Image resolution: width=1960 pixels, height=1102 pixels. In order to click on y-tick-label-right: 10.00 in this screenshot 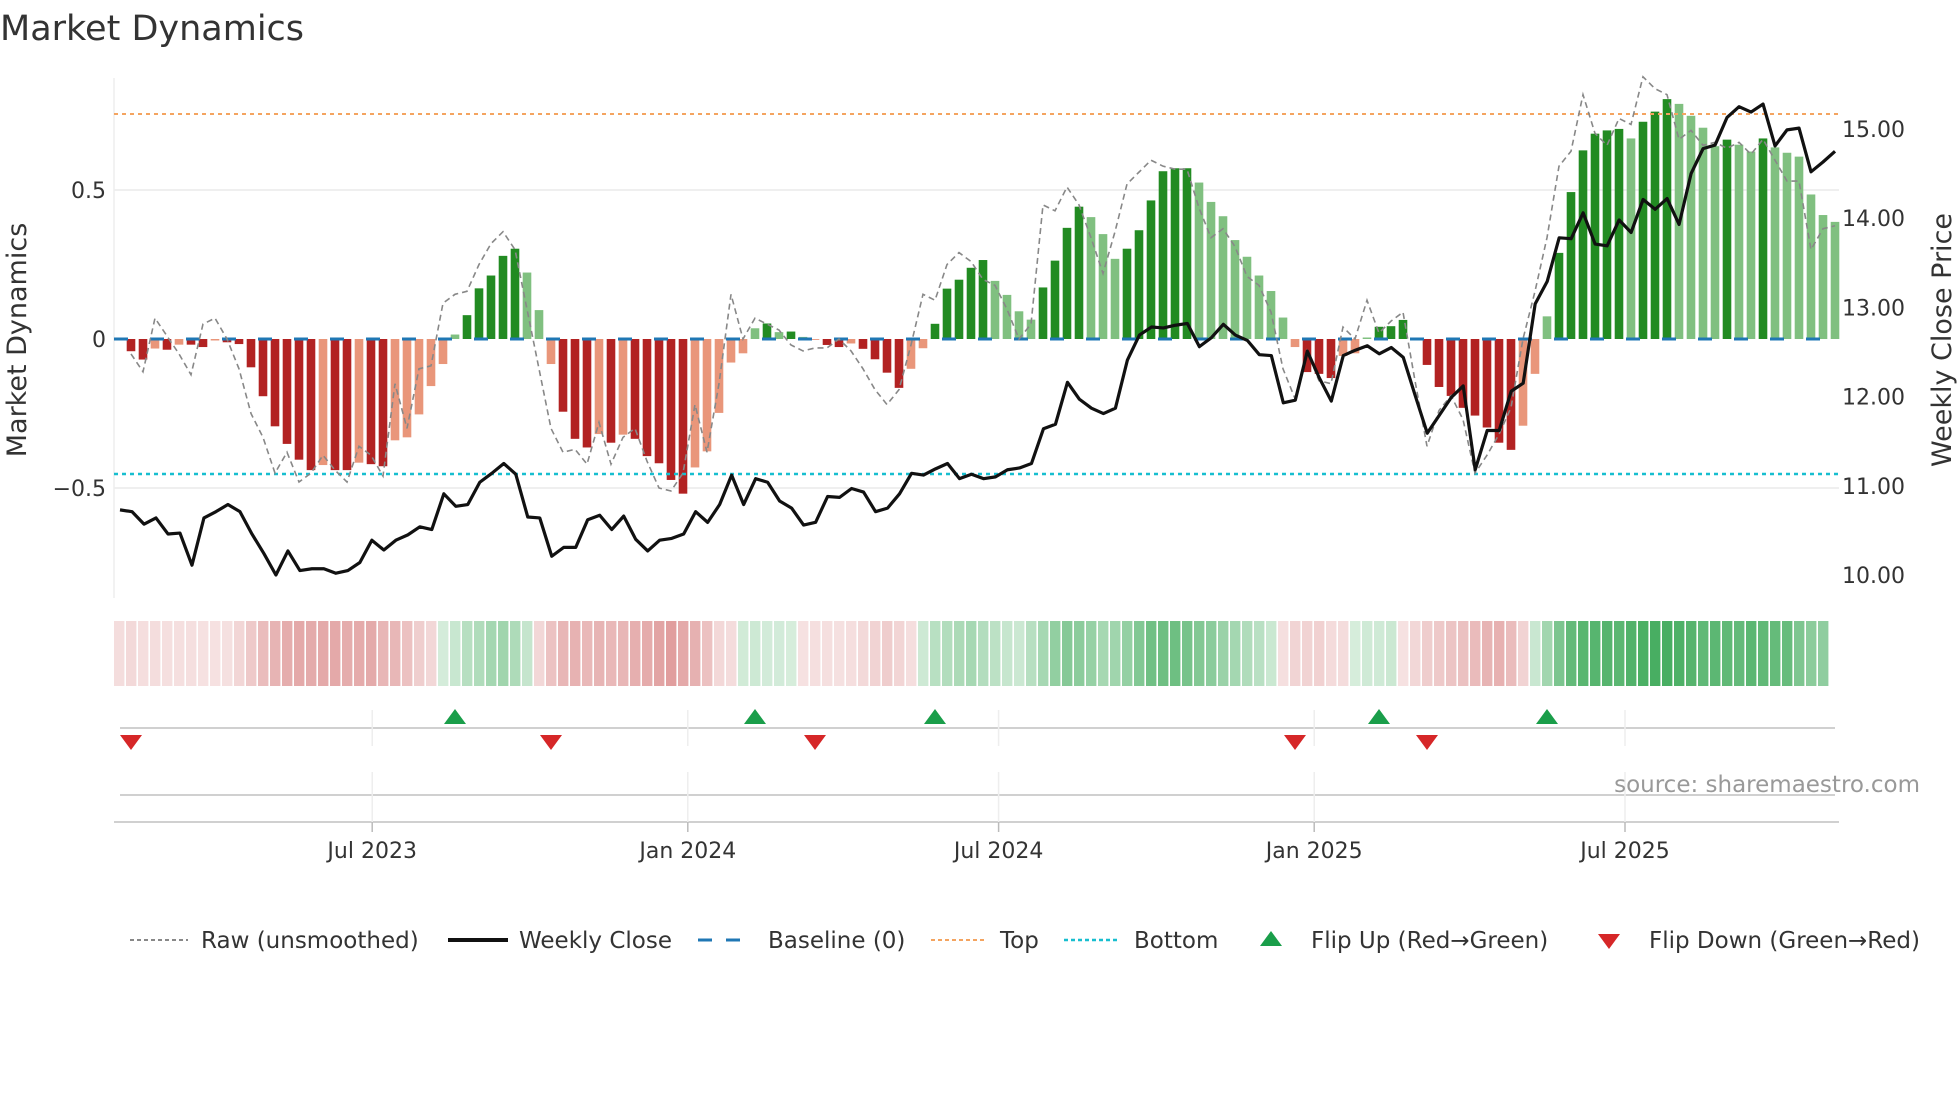, I will do `click(1873, 576)`.